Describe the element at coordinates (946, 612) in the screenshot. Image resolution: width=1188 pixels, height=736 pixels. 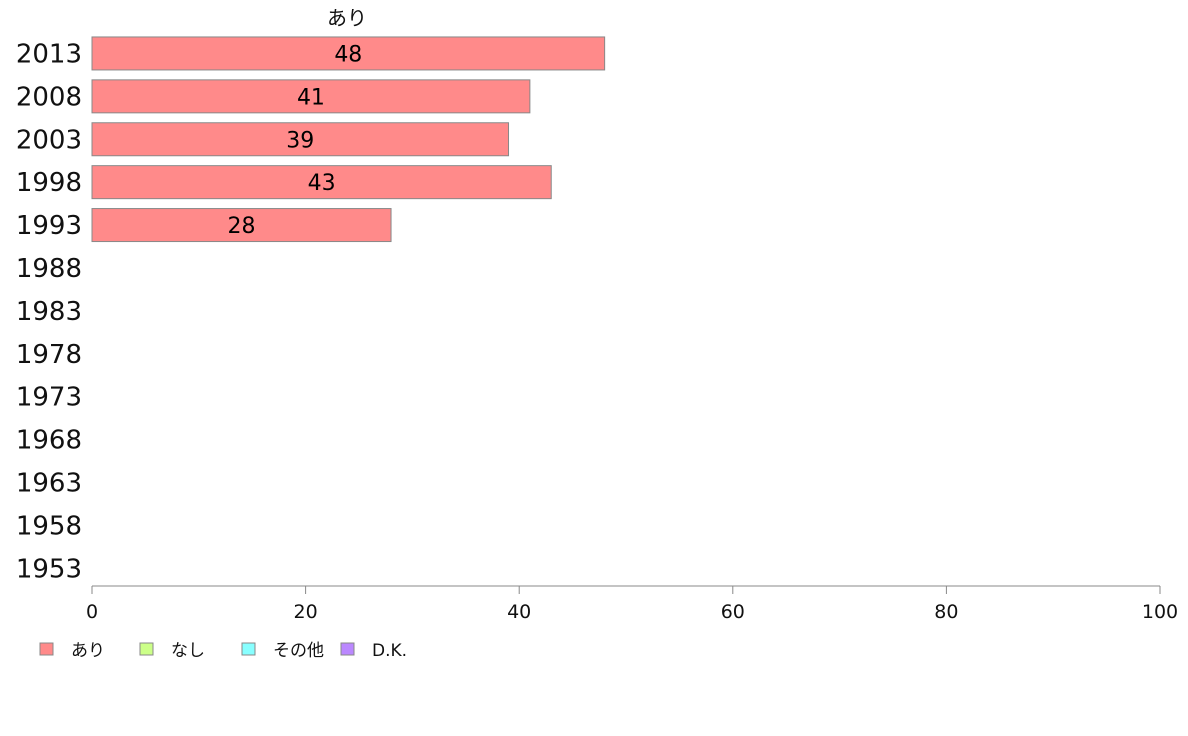
I see `x-tick-label: 80` at that location.